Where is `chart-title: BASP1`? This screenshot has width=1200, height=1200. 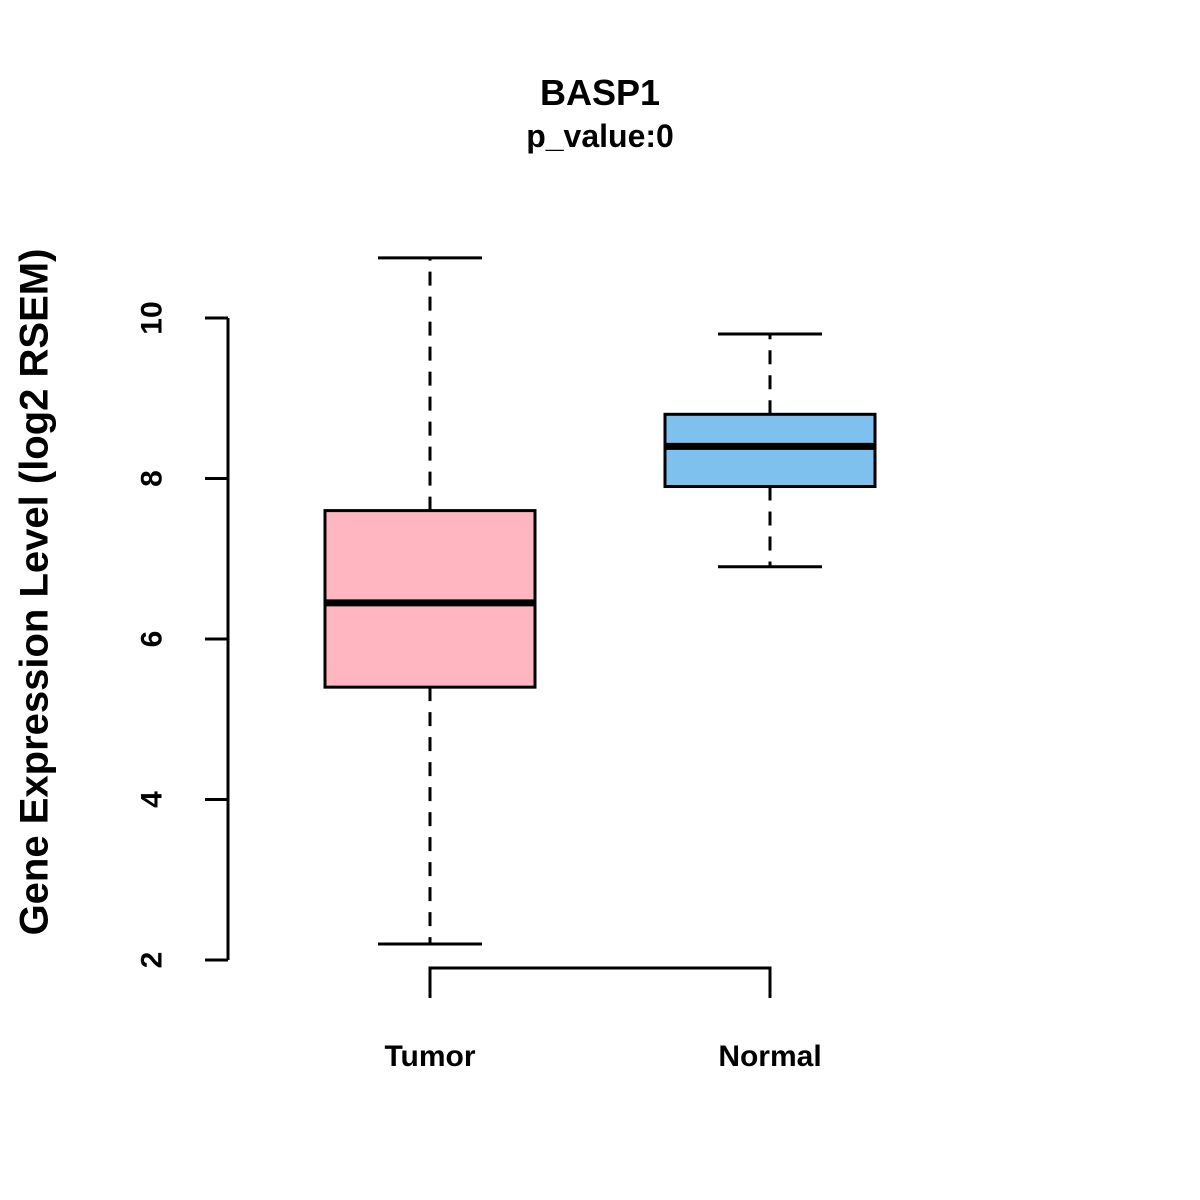
chart-title: BASP1 is located at coordinates (600, 92).